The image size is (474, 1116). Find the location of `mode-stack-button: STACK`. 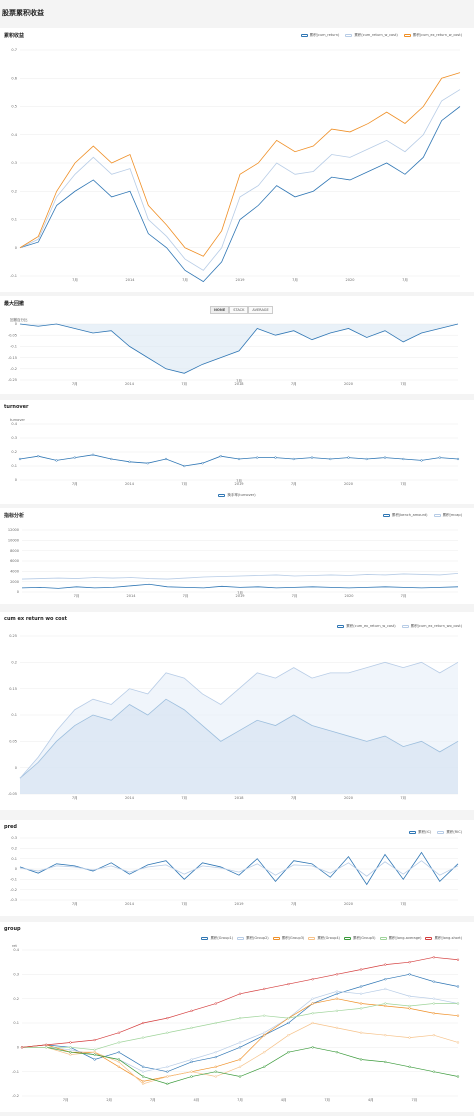

mode-stack-button: STACK is located at coordinates (239, 310).